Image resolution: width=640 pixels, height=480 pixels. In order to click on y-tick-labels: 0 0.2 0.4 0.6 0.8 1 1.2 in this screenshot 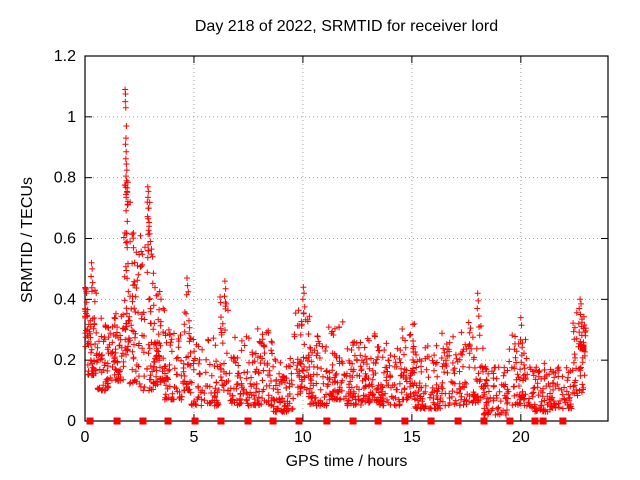, I will do `click(65, 239)`.